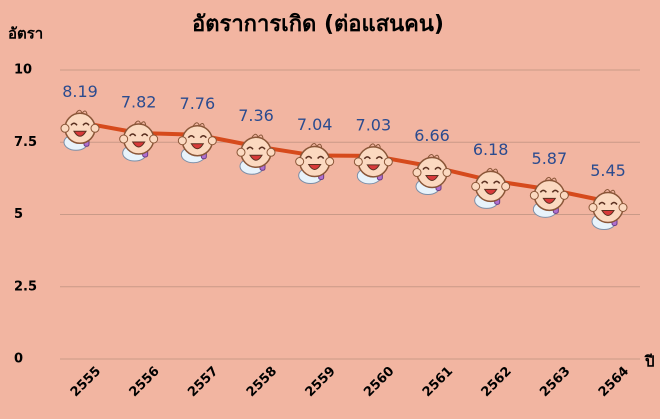  Describe the element at coordinates (497, 382) in the screenshot. I see `x-tick-label: 2562` at that location.